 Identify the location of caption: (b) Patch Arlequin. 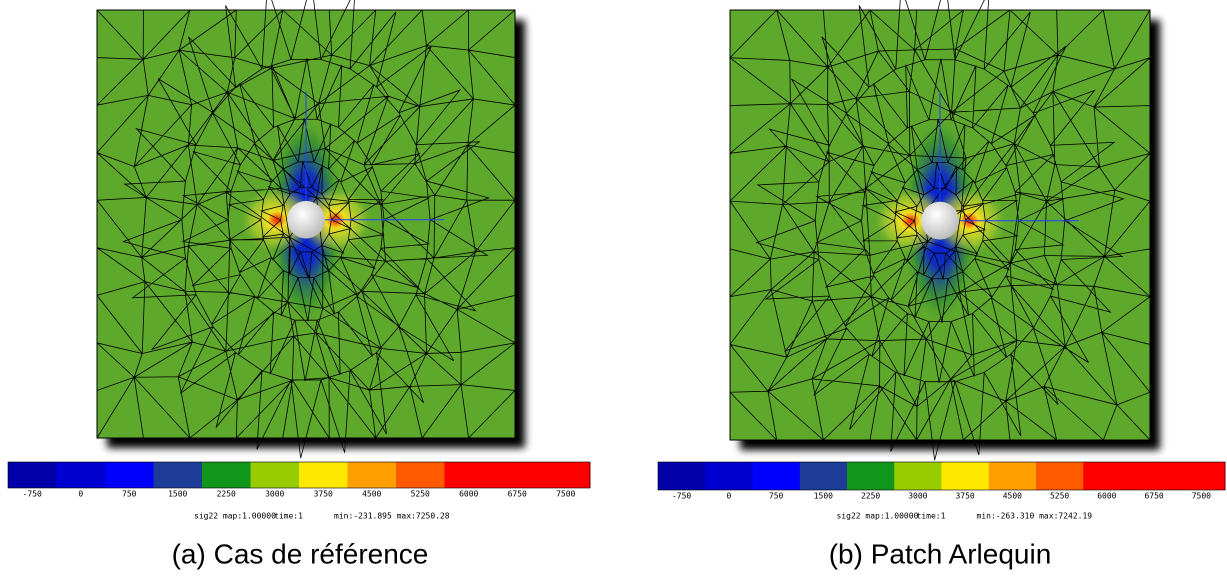
(940, 553).